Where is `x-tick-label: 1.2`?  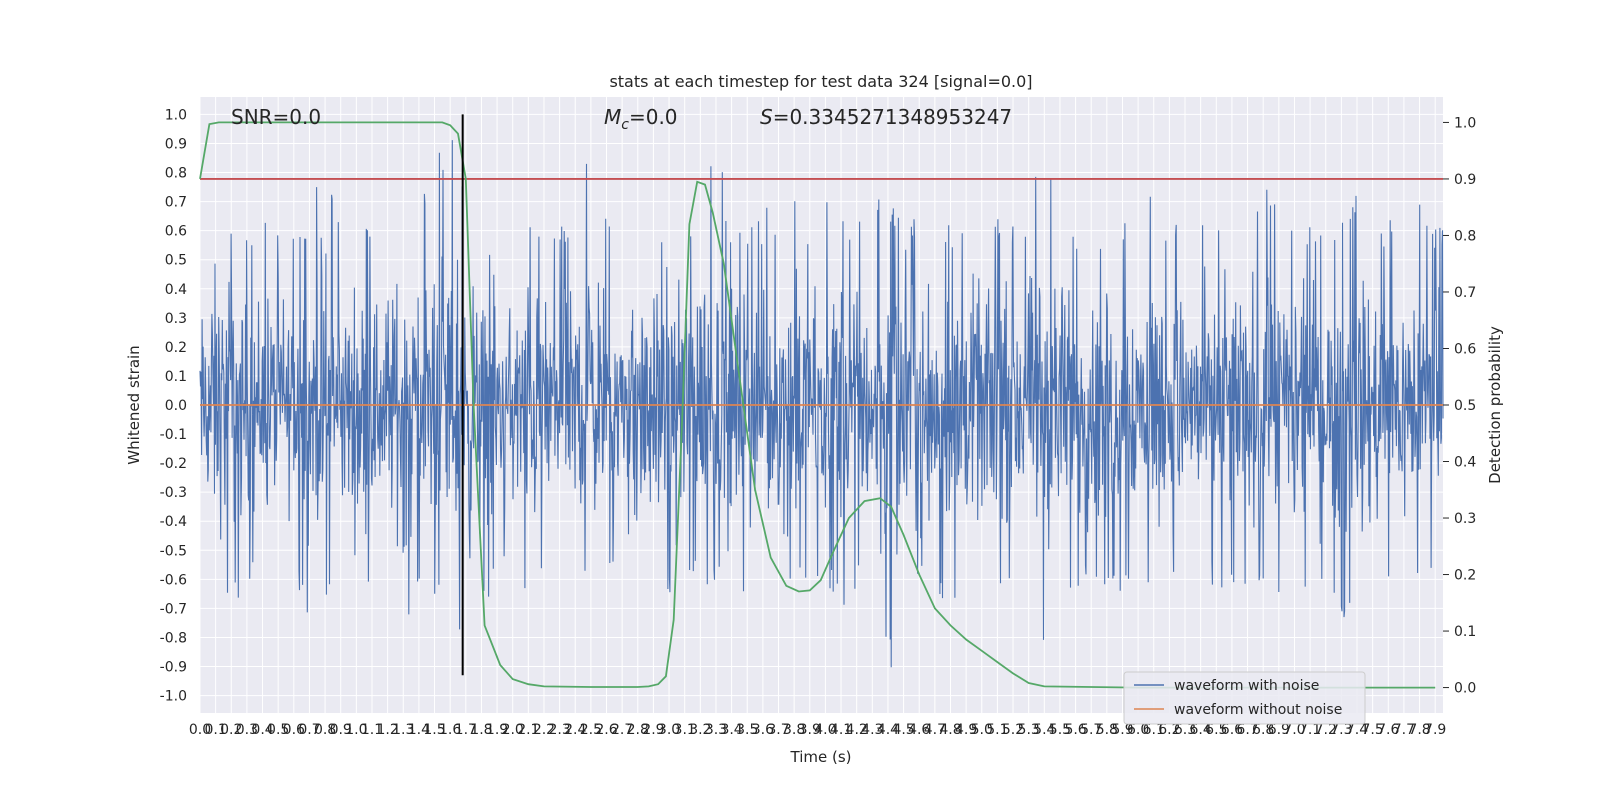 x-tick-label: 1.2 is located at coordinates (387, 730).